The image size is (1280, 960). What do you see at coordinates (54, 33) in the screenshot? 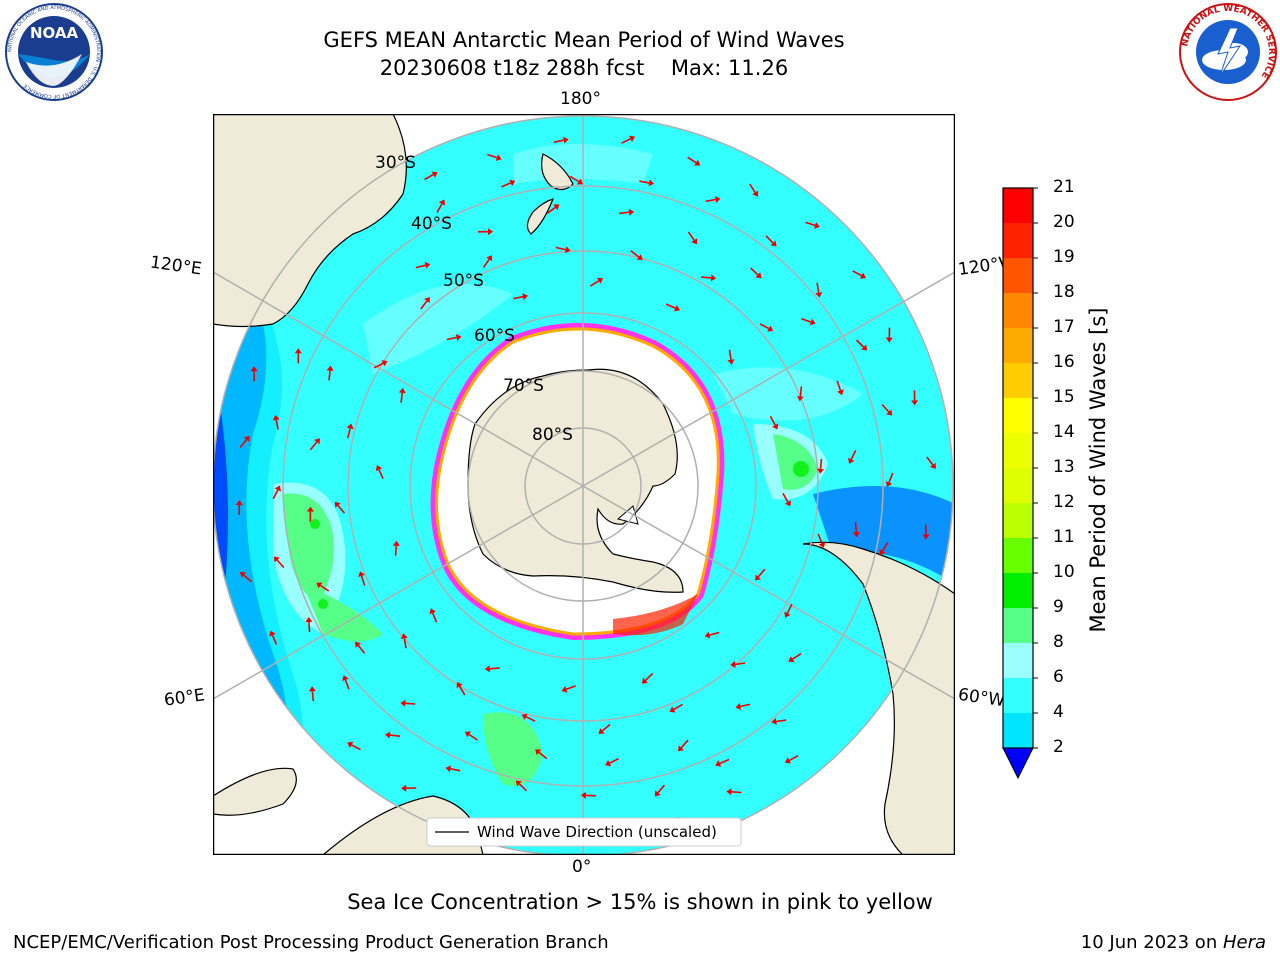
I see `svg-text: NOAA` at bounding box center [54, 33].